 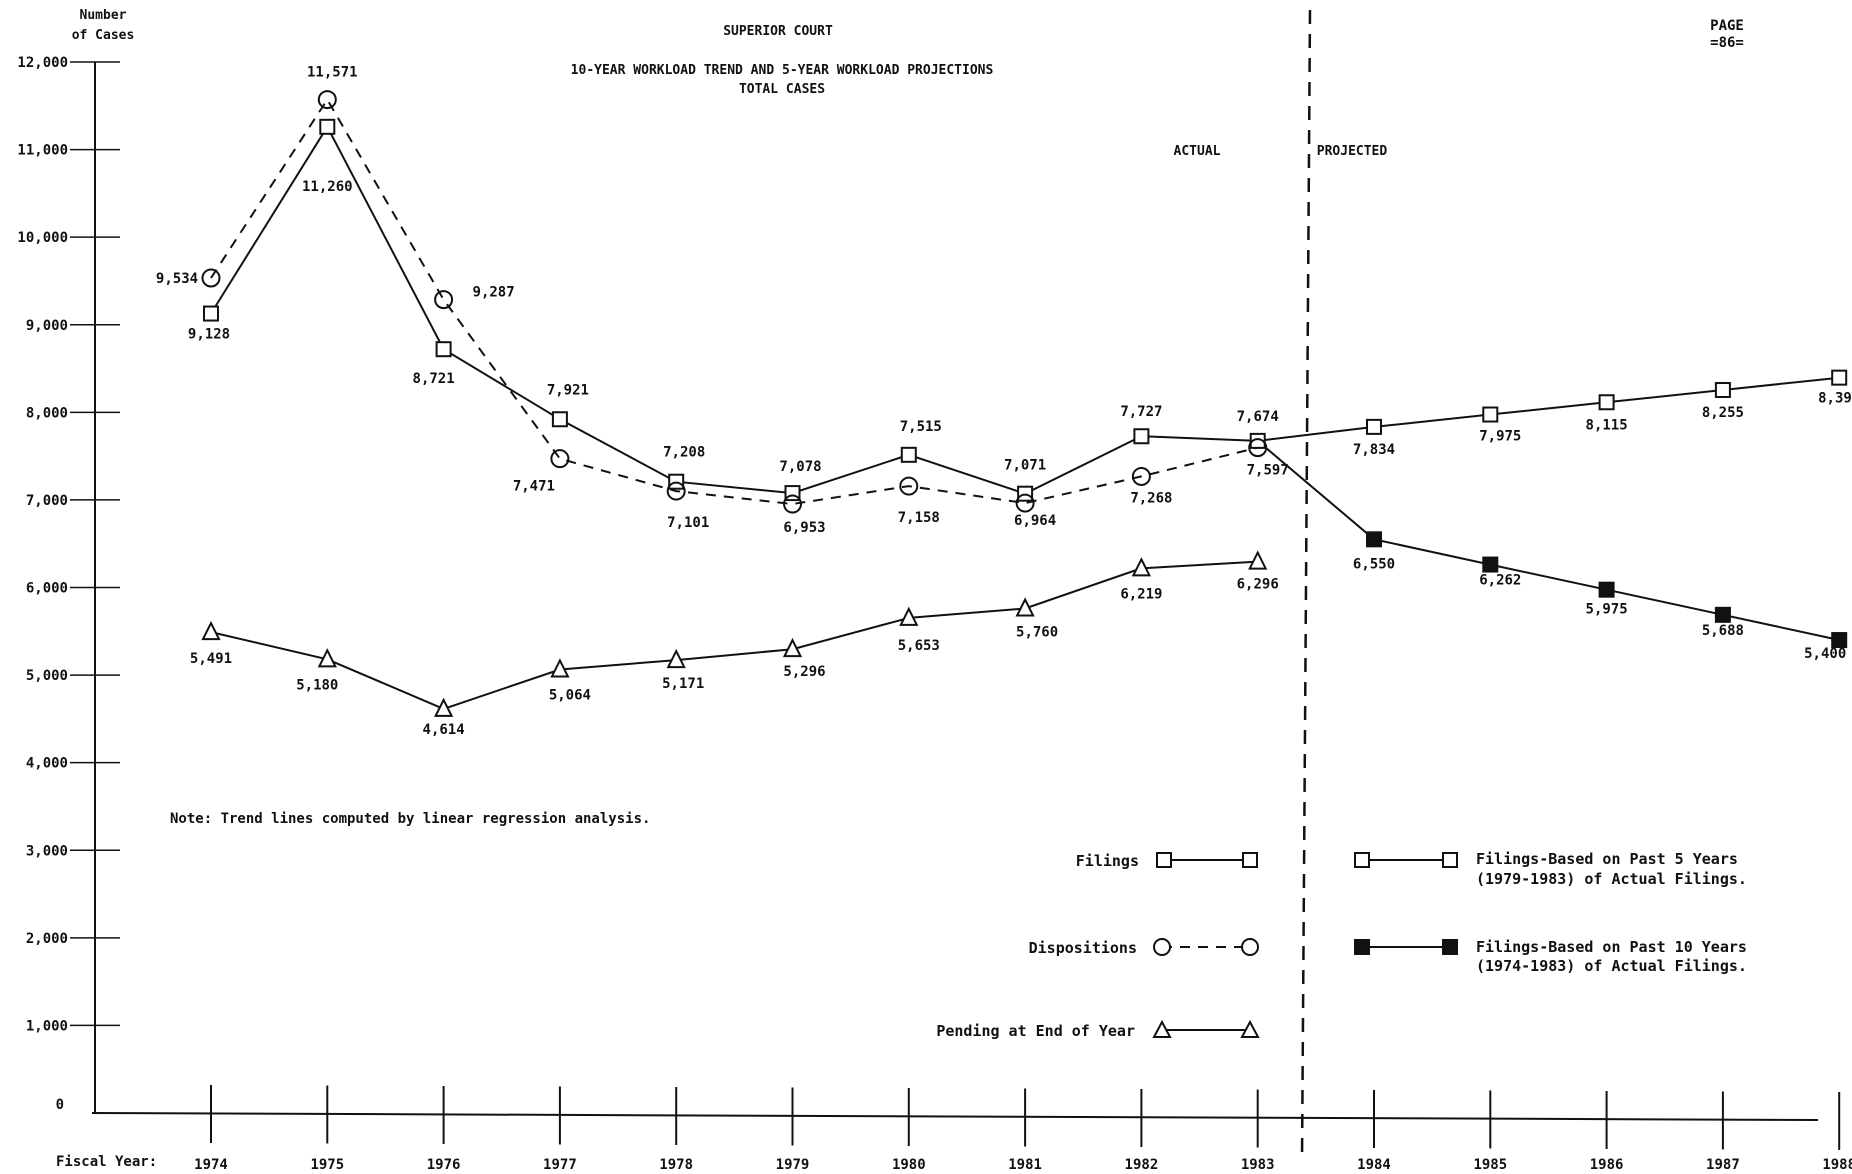 What do you see at coordinates (683, 684) in the screenshot?
I see `data-label-2-1978: 5,171` at bounding box center [683, 684].